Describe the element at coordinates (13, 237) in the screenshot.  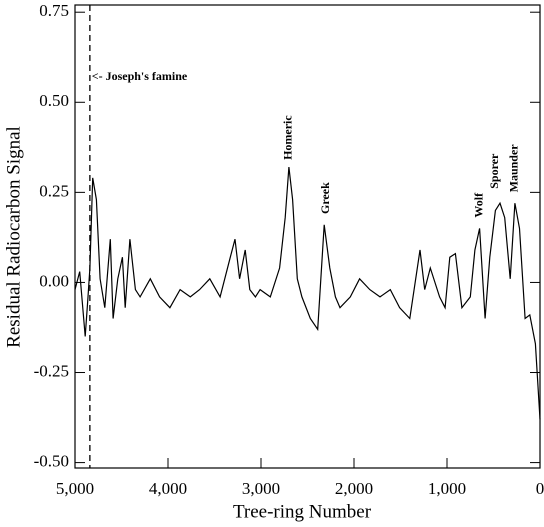
I see `y-axis-label: Residual Radiocarbon Signal` at that location.